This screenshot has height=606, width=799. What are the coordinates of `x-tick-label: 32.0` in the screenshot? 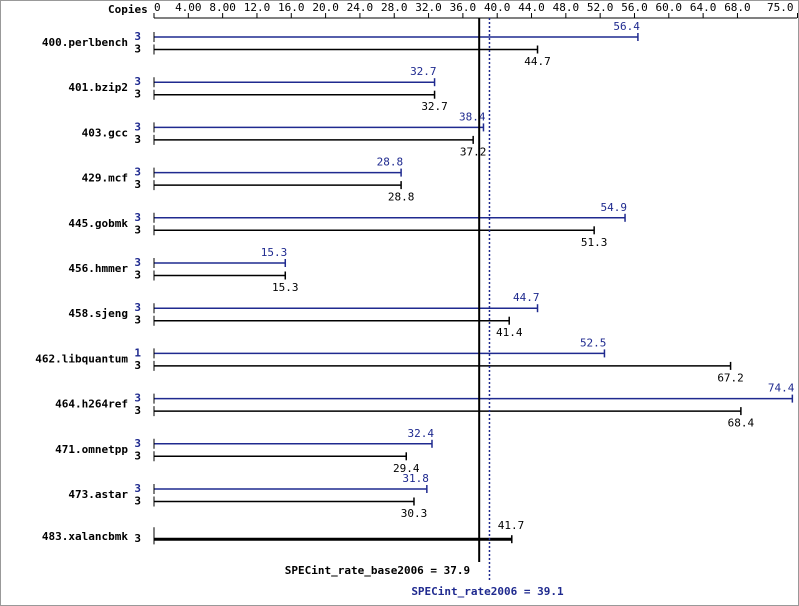 It's located at (428, 7).